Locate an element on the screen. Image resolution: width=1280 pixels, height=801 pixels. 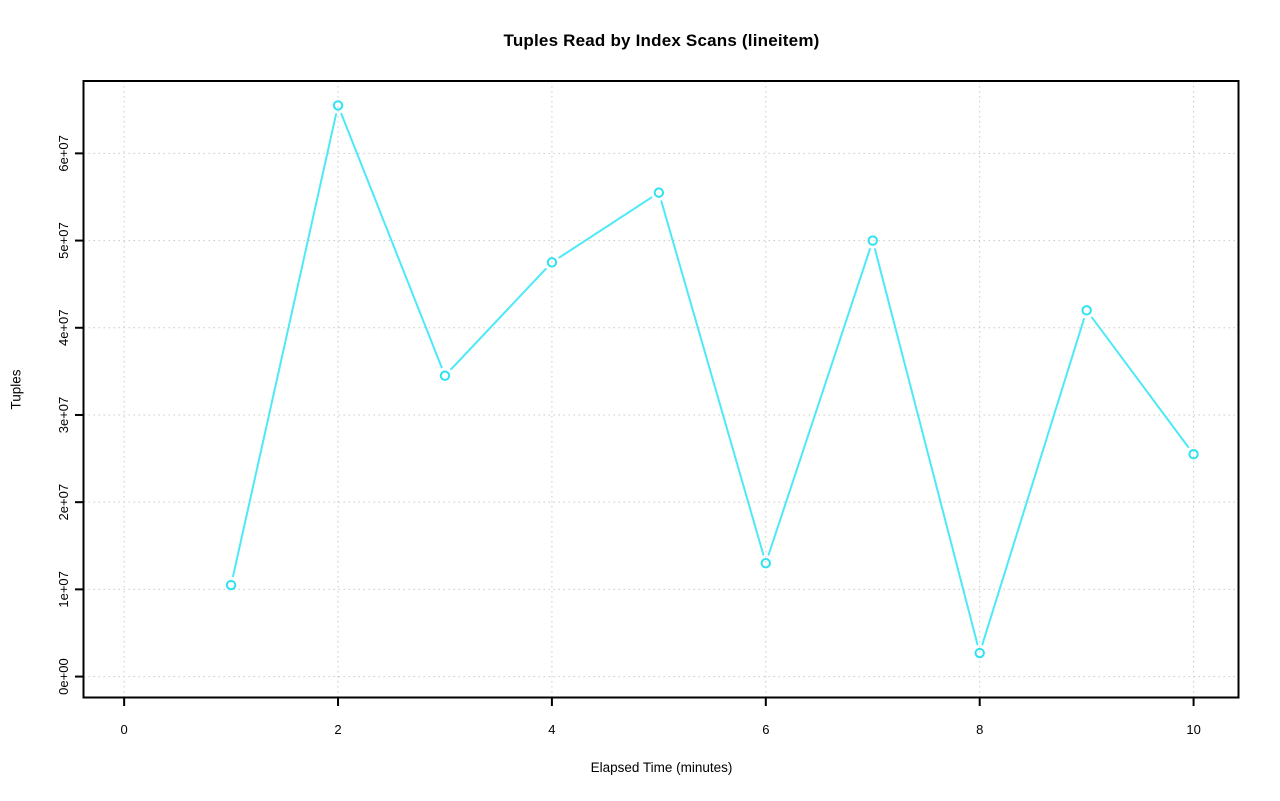
x-axis-label: Elapsed Time (minutes) is located at coordinates (661, 767).